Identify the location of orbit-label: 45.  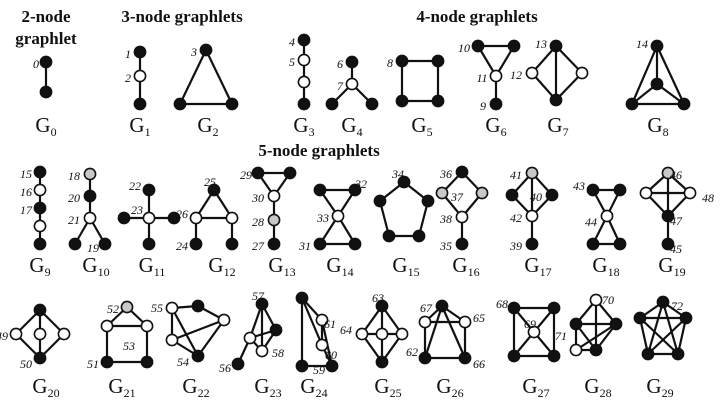
(676, 249).